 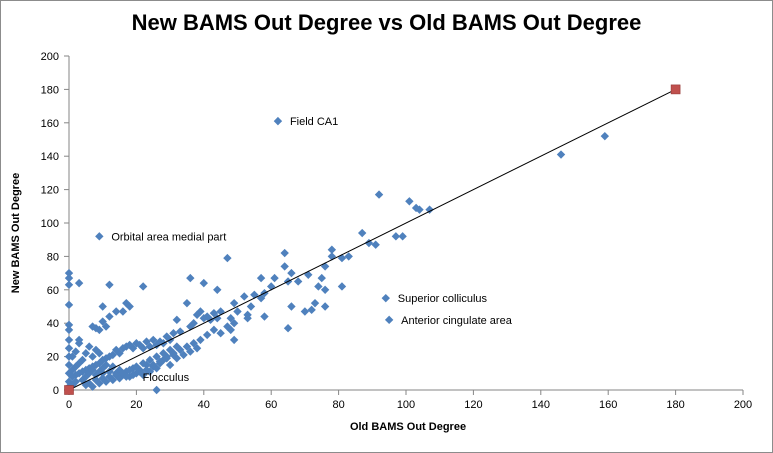 I want to click on annotation-label: Orbital area medial part, so click(x=168, y=237).